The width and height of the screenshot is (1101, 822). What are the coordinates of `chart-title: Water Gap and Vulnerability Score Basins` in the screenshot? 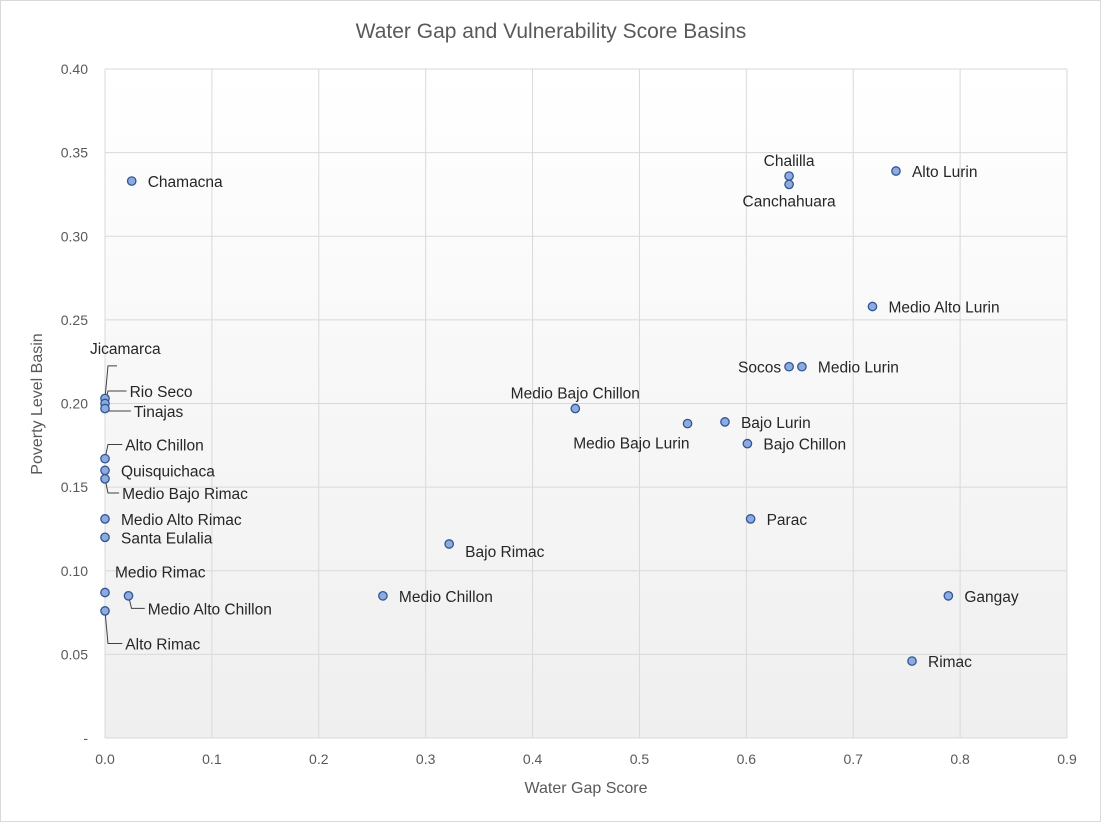 It's located at (551, 31).